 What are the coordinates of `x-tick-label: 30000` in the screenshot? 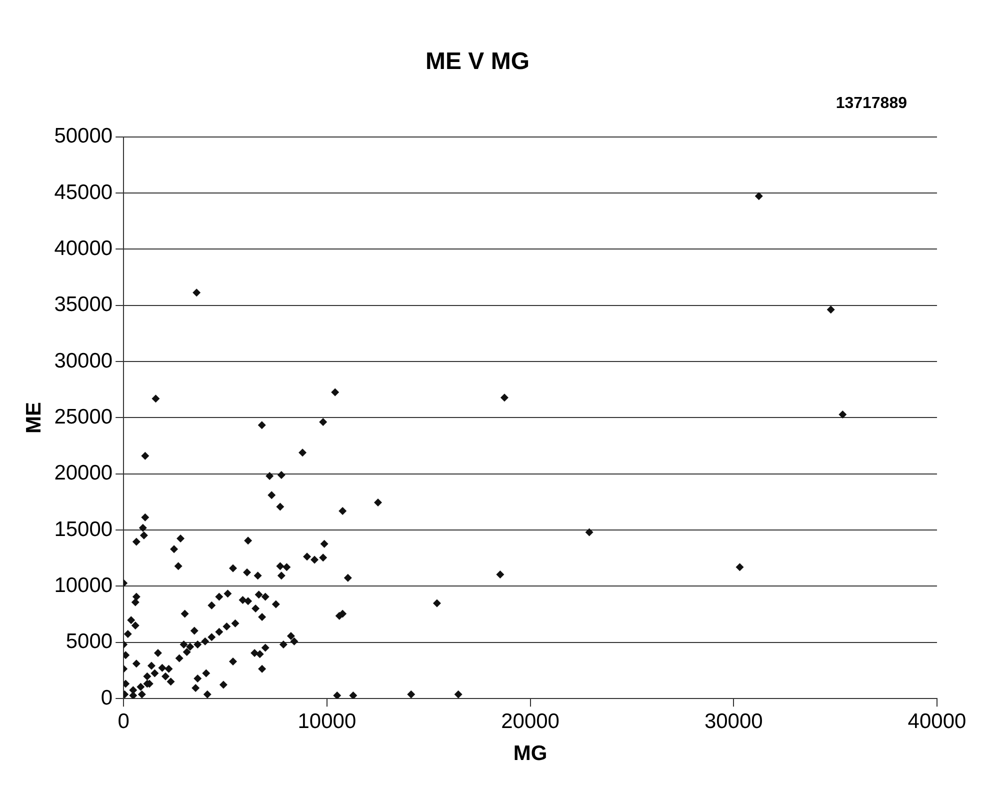 It's located at (733, 721).